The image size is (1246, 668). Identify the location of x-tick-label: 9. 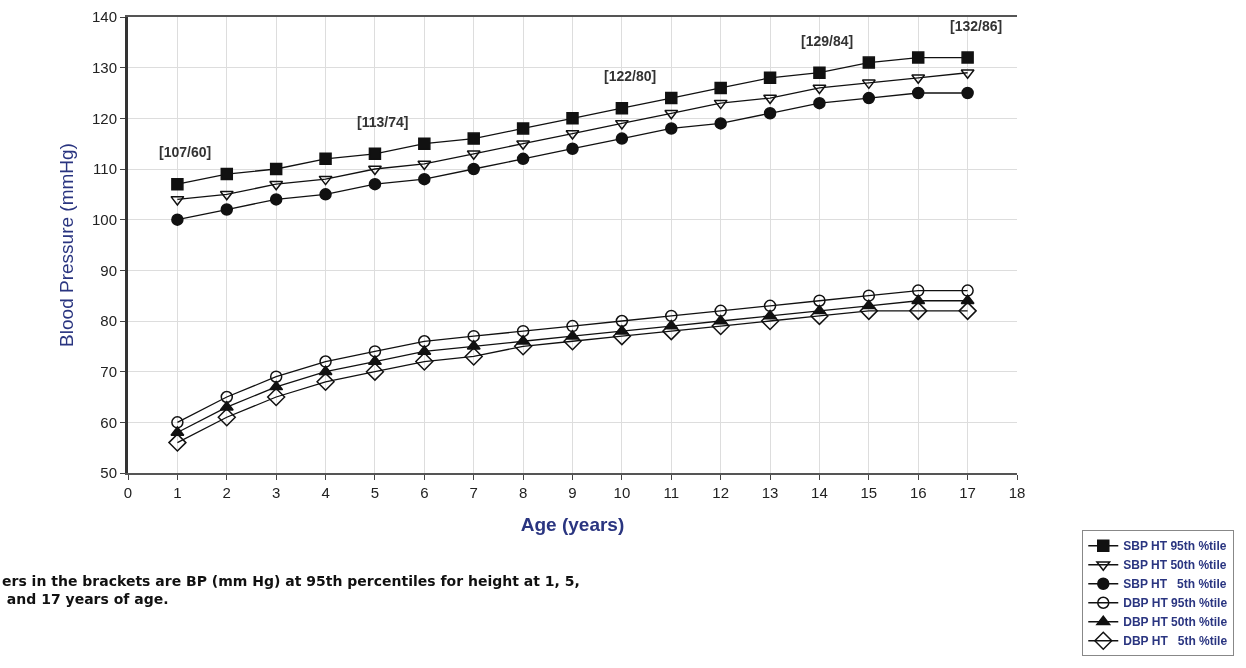
(572, 492).